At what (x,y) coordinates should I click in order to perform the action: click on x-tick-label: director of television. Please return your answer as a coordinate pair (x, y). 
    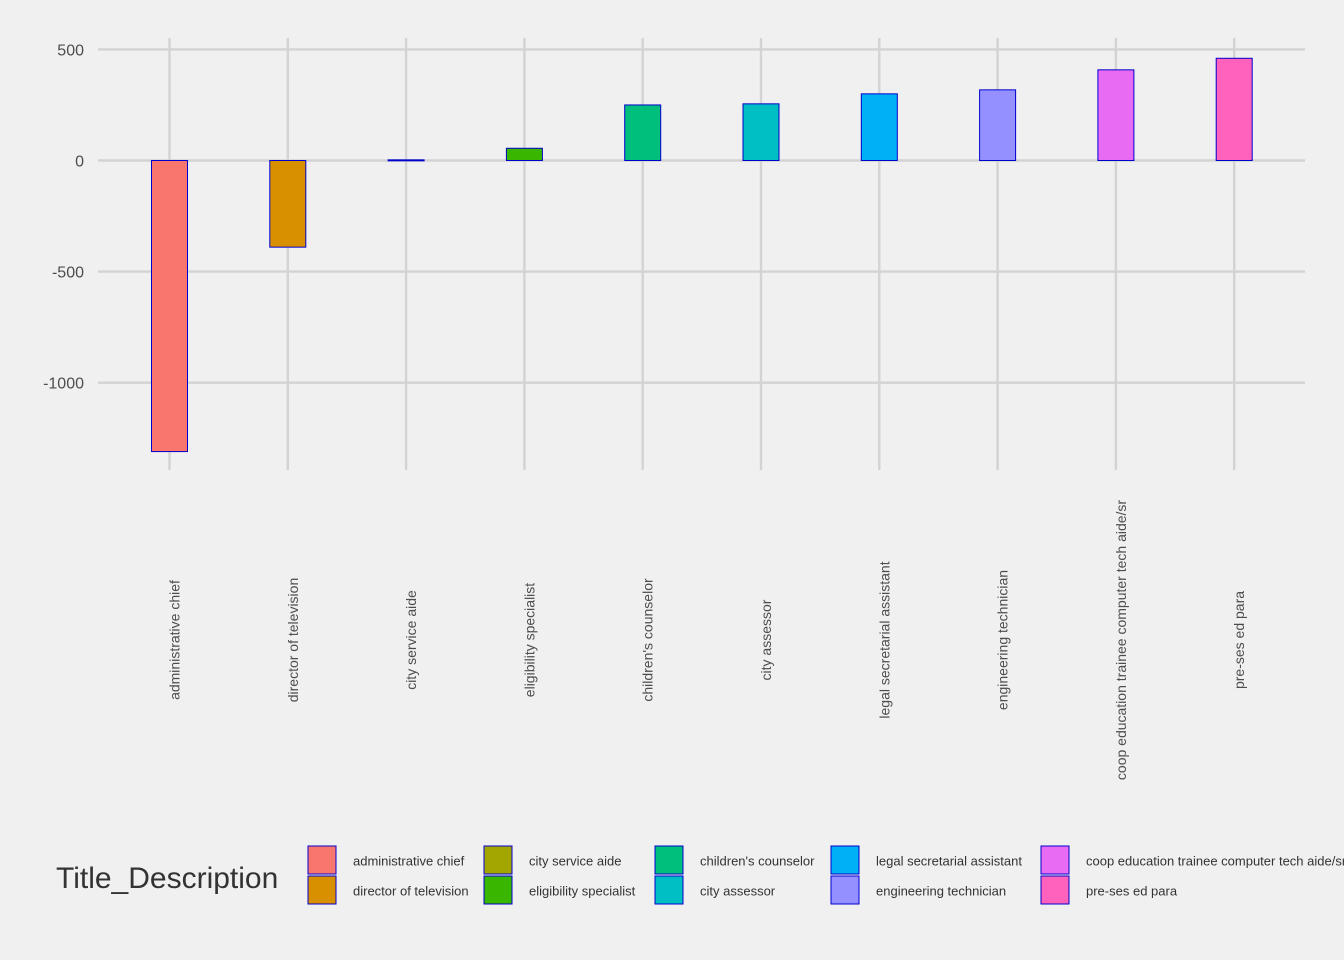
    Looking at the image, I should click on (293, 640).